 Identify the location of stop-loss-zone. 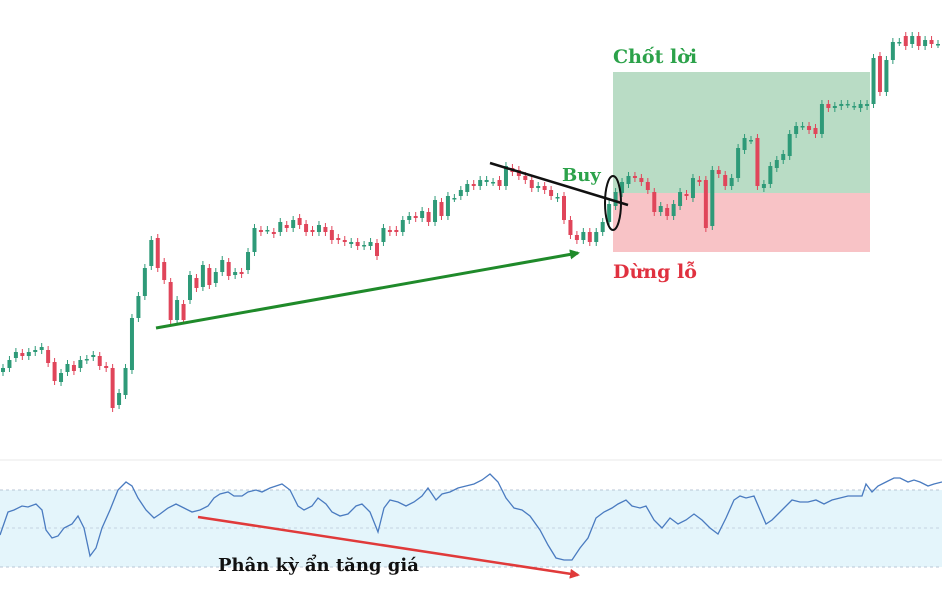
(741, 222).